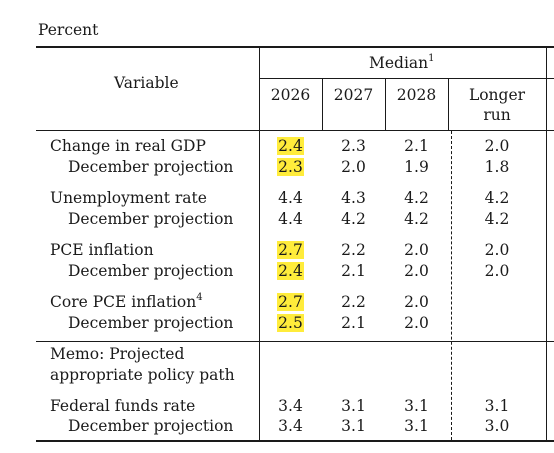 The width and height of the screenshot is (554, 453). I want to click on cell-pce-dec-2027: 2.1, so click(353, 271).